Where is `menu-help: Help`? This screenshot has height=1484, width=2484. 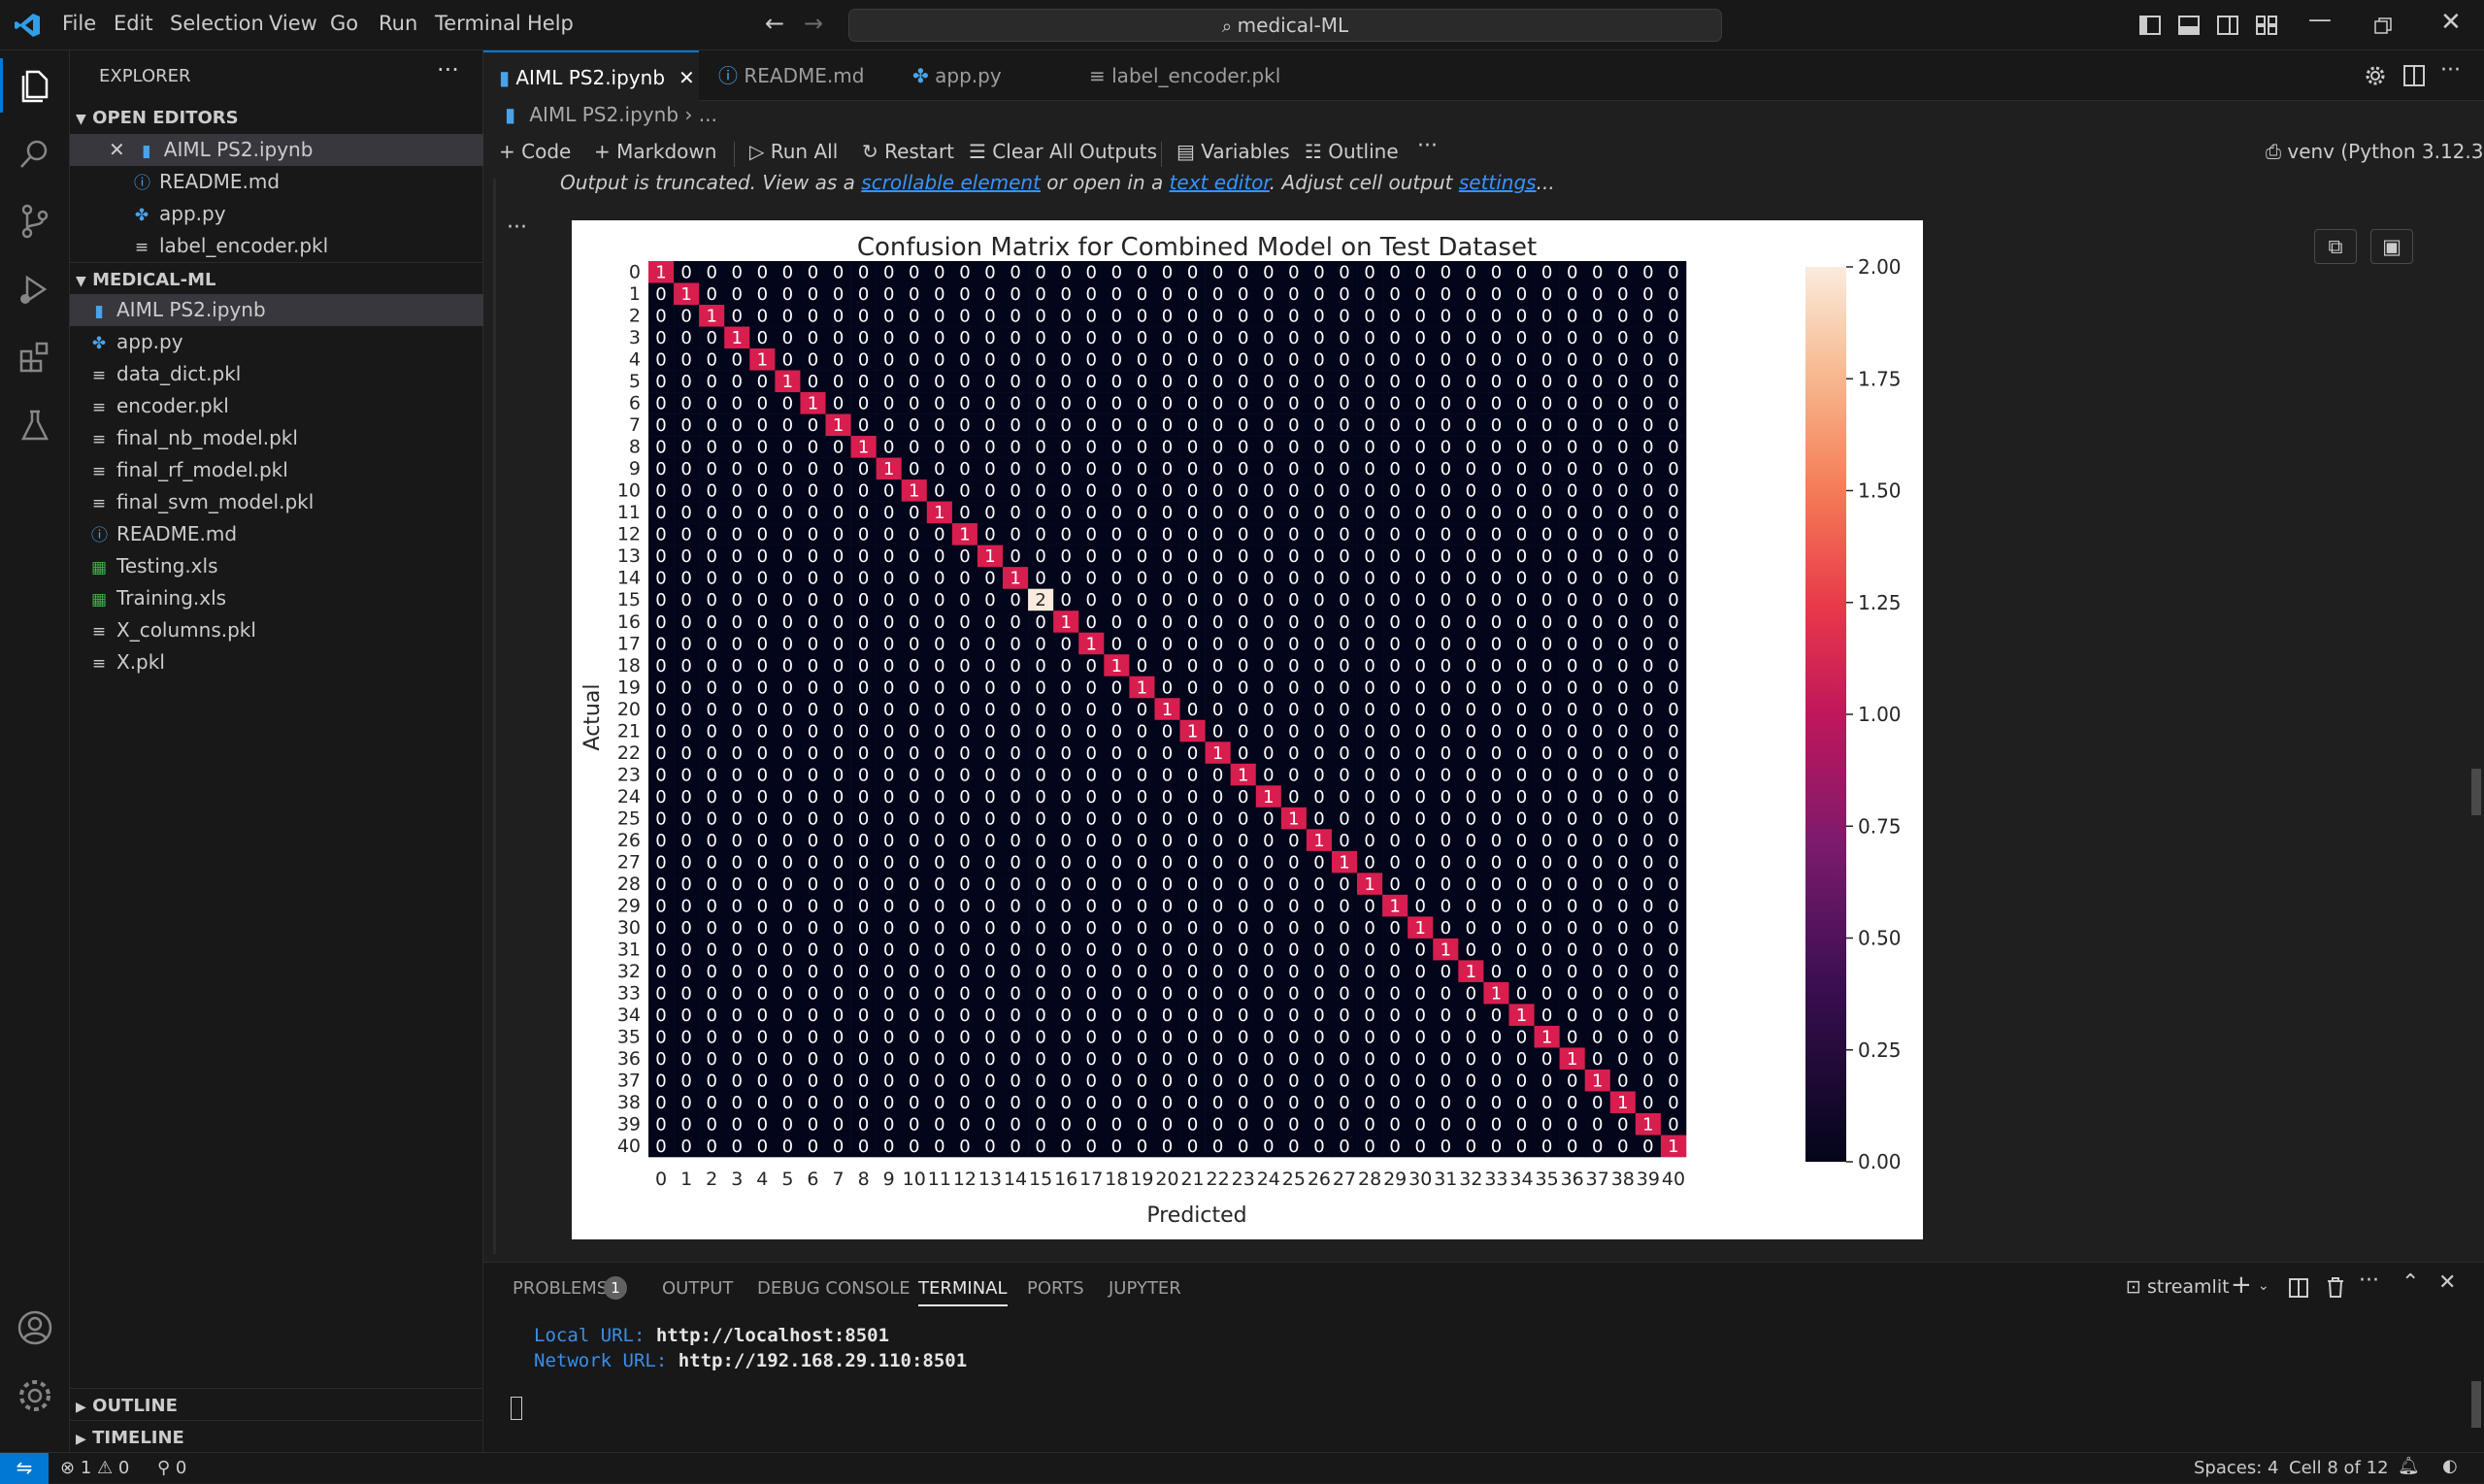 menu-help: Help is located at coordinates (550, 23).